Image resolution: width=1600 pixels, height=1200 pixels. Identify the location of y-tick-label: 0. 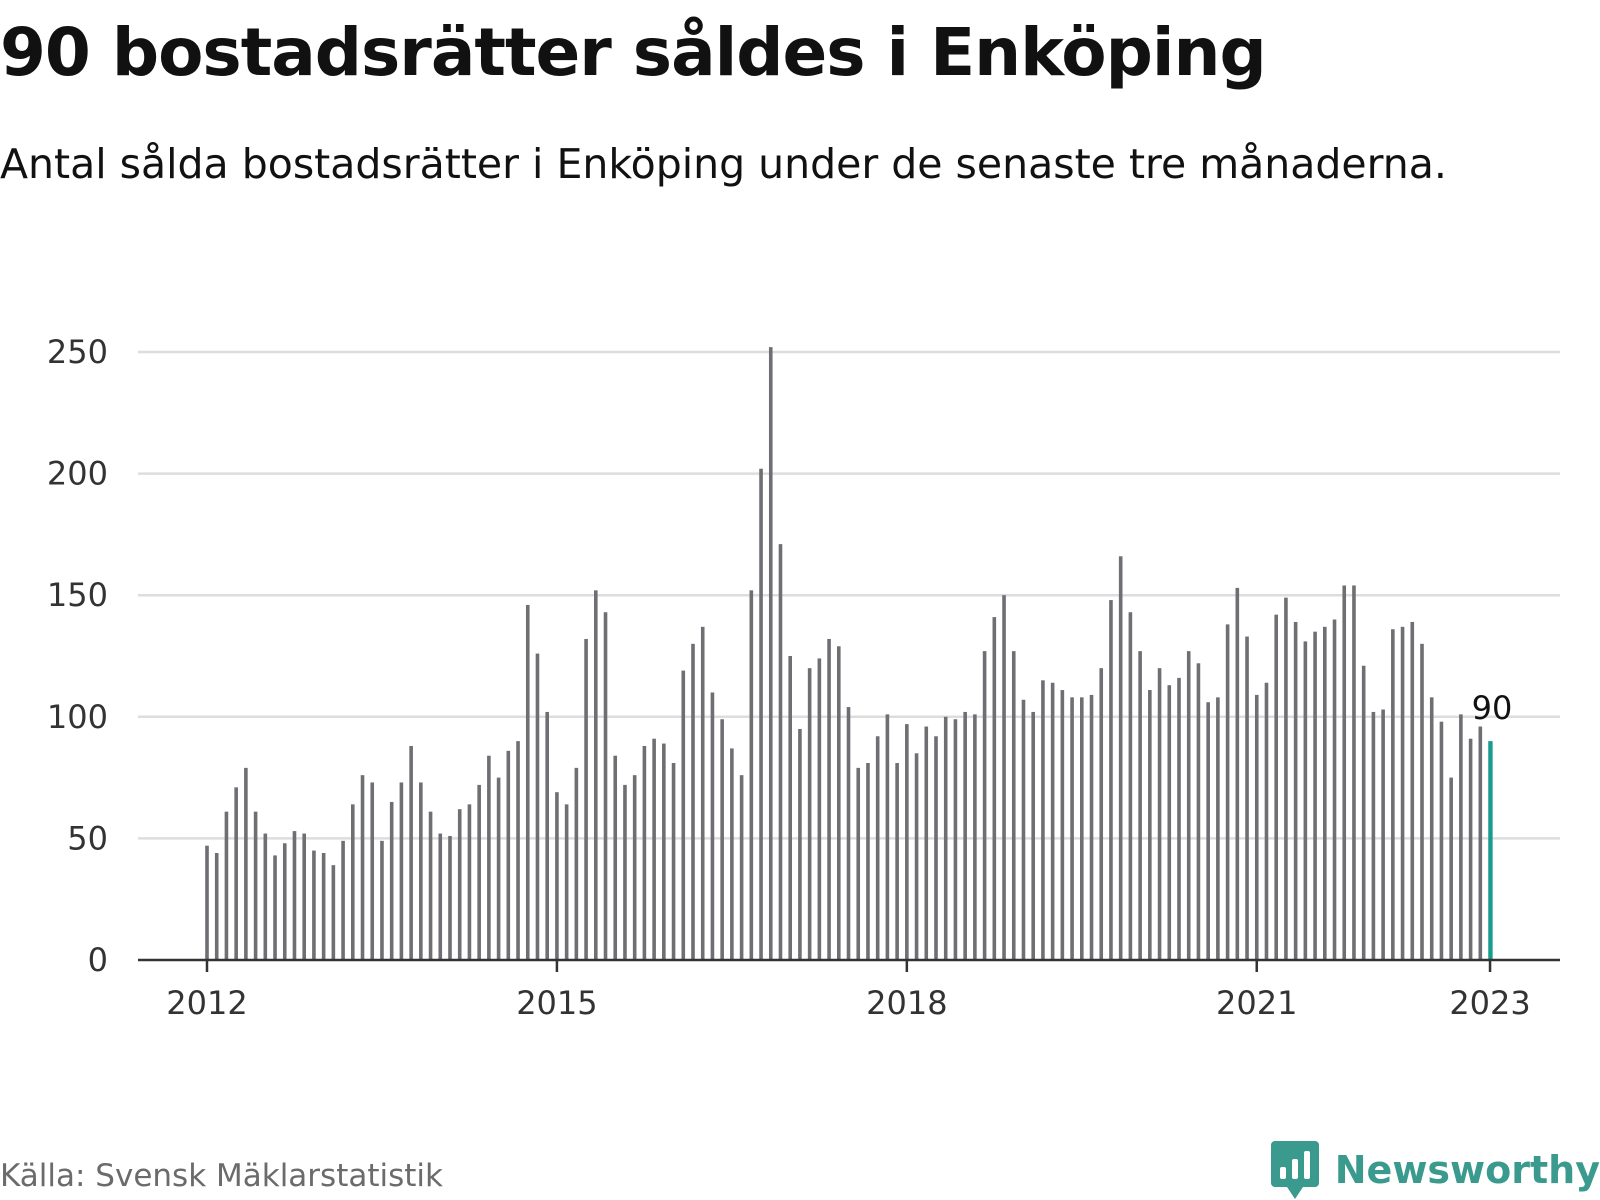
(98, 960).